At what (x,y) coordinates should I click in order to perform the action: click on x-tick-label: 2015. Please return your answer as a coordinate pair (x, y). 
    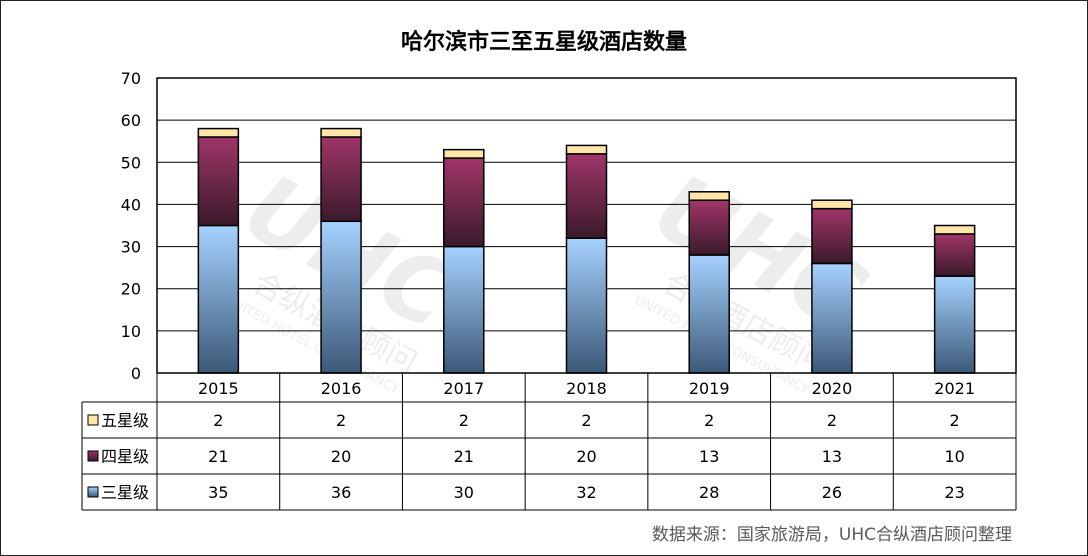
    Looking at the image, I should click on (218, 388).